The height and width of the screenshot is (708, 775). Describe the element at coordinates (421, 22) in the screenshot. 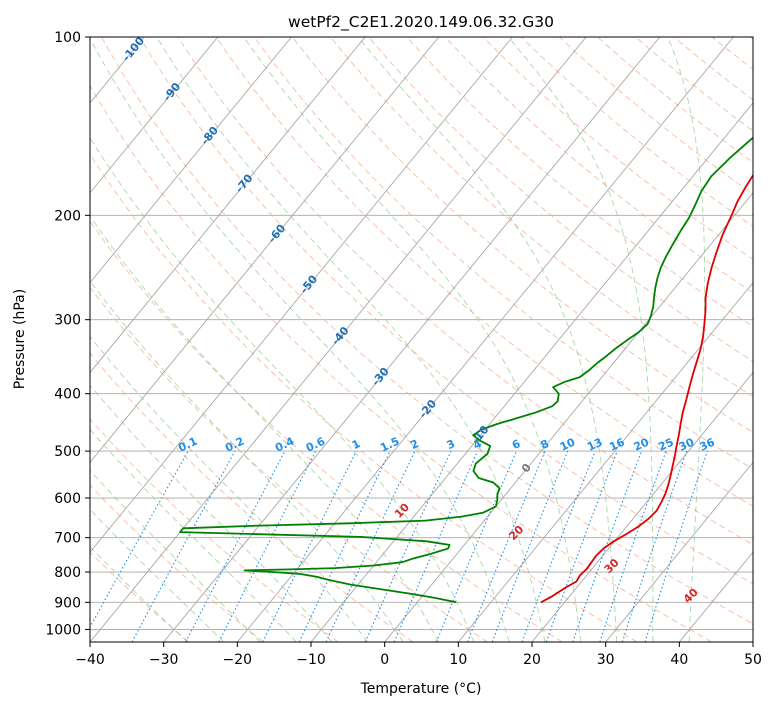

I see `chart-title: wetPf2_C2E1.2020.149.06.32.G30` at that location.